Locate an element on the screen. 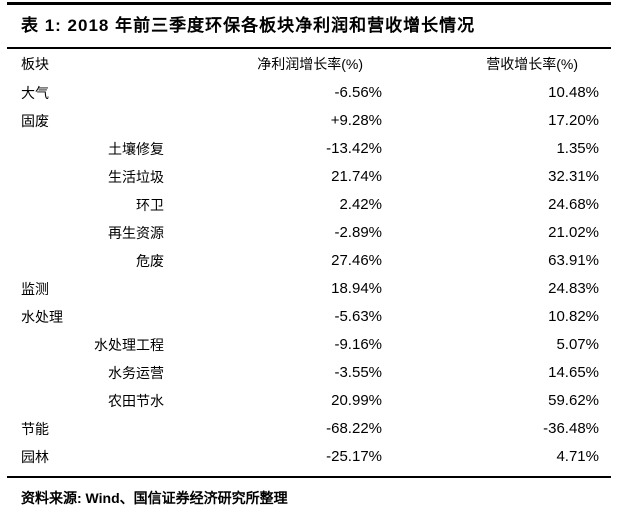 The image size is (620, 512). sector-cell: 危废 is located at coordinates (150, 261).